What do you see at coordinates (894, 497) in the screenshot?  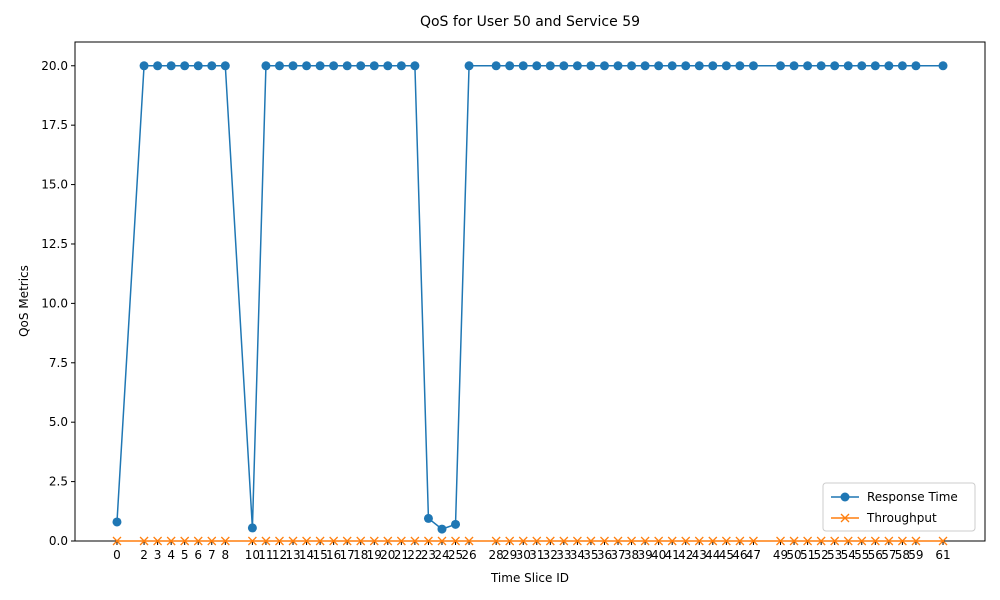 I see `legend-item: Response Time` at bounding box center [894, 497].